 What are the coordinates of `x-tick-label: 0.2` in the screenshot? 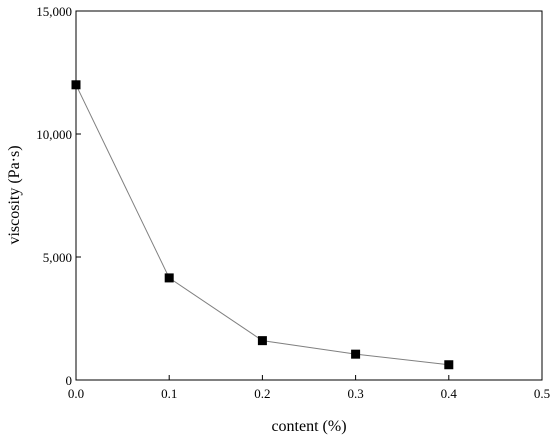 It's located at (262, 393).